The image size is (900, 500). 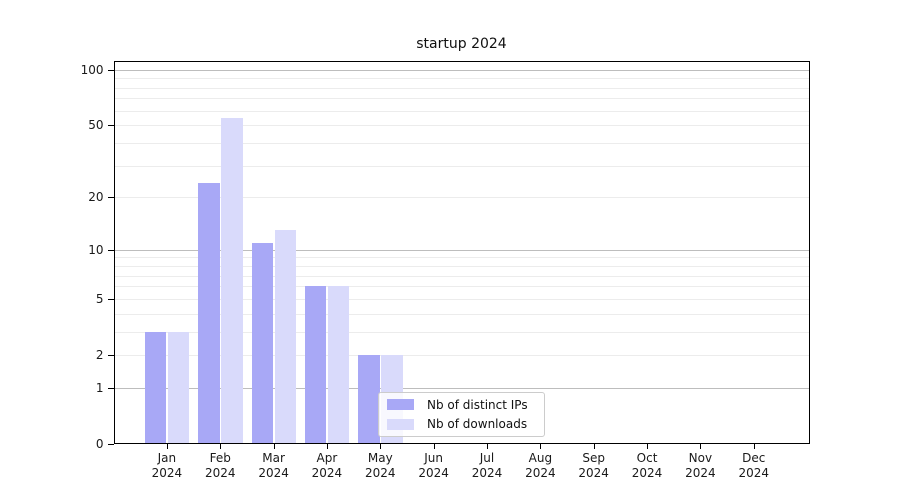 I want to click on legend-item-distinct-ips: Nb of distinct IPs, so click(x=461, y=405).